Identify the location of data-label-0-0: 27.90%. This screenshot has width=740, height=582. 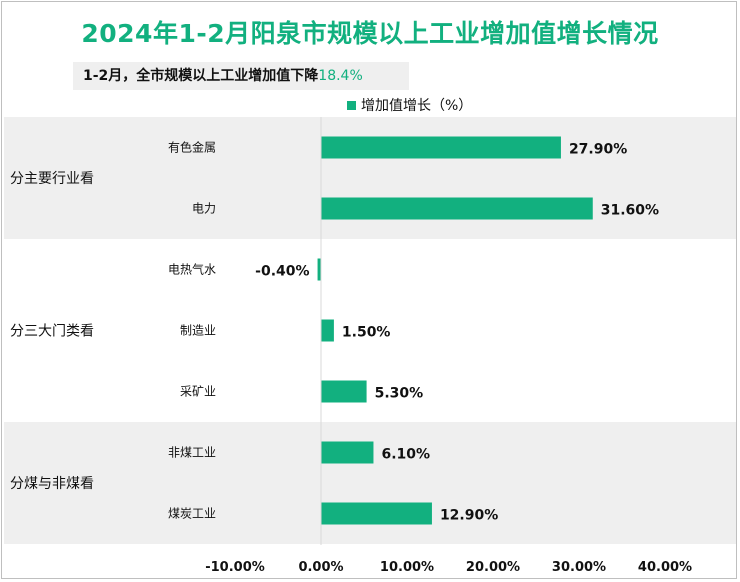
(598, 150).